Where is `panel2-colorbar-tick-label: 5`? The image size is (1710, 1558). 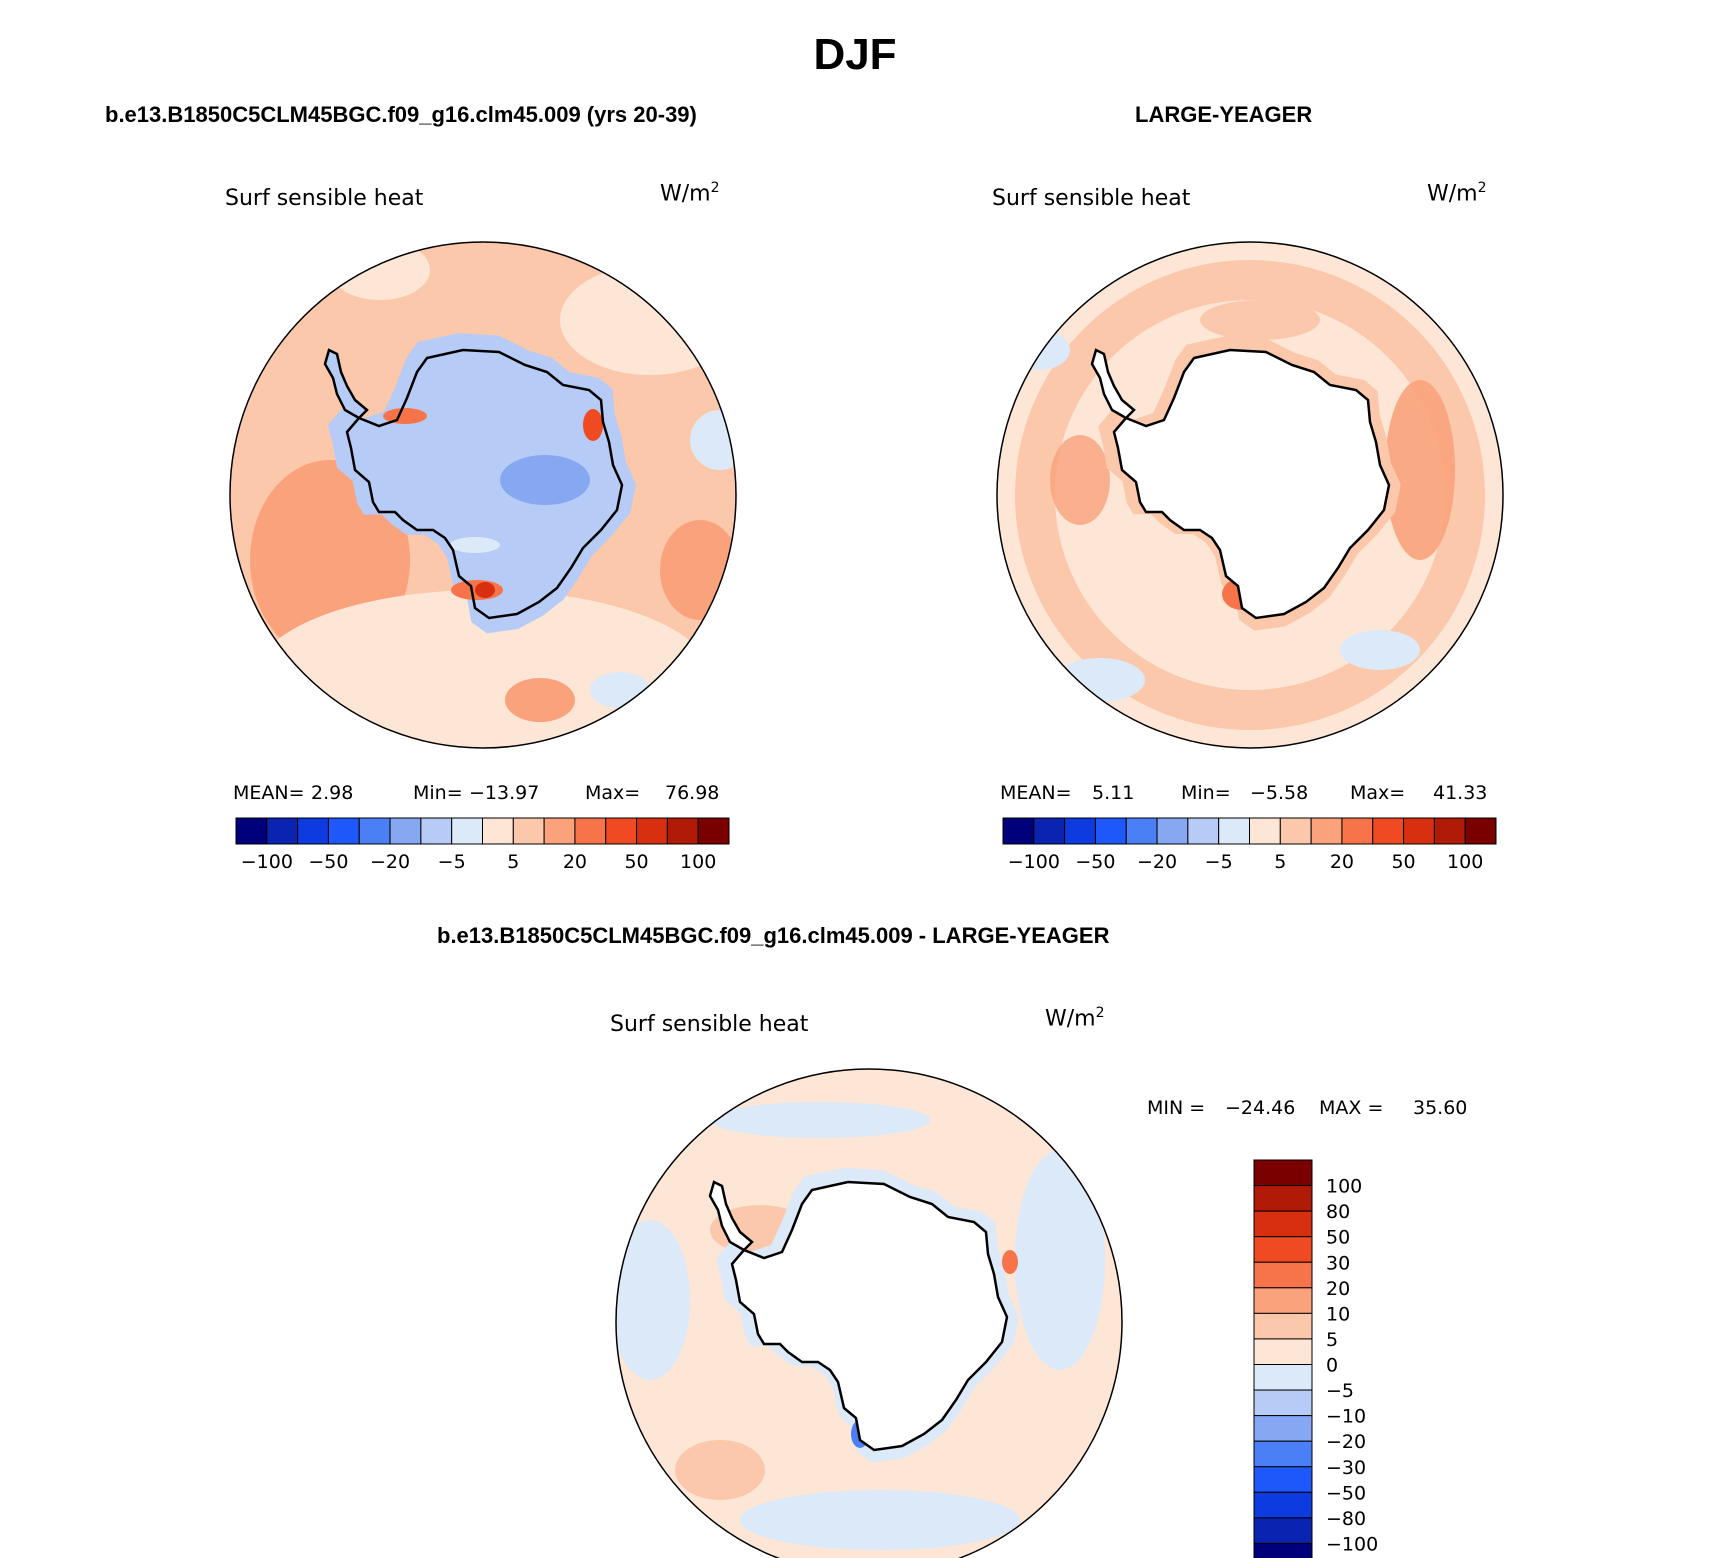
panel2-colorbar-tick-label: 5 is located at coordinates (1280, 862).